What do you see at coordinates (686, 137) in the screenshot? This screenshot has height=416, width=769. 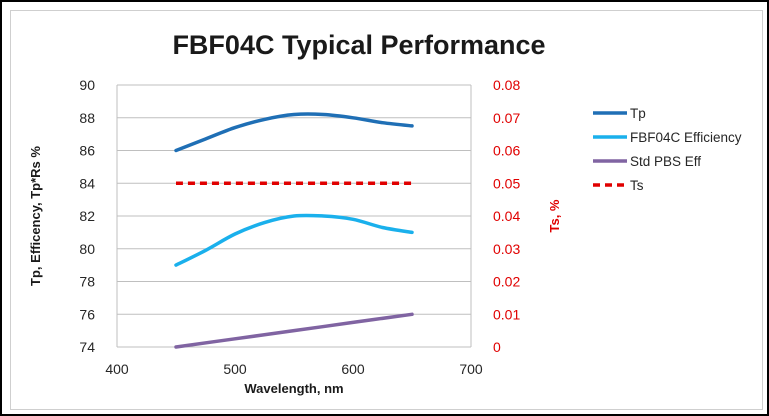 I see `legend-label: FBF04C Efficiency` at bounding box center [686, 137].